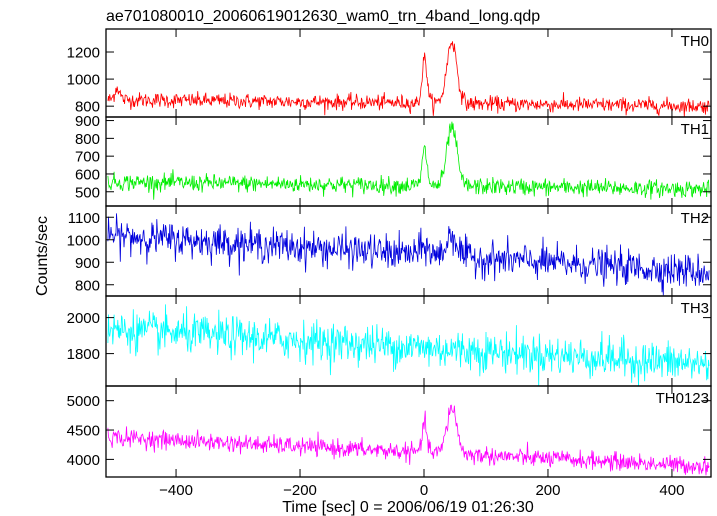 Image resolution: width=717 pixels, height=516 pixels. What do you see at coordinates (695, 308) in the screenshot?
I see `series-label: TH3` at bounding box center [695, 308].